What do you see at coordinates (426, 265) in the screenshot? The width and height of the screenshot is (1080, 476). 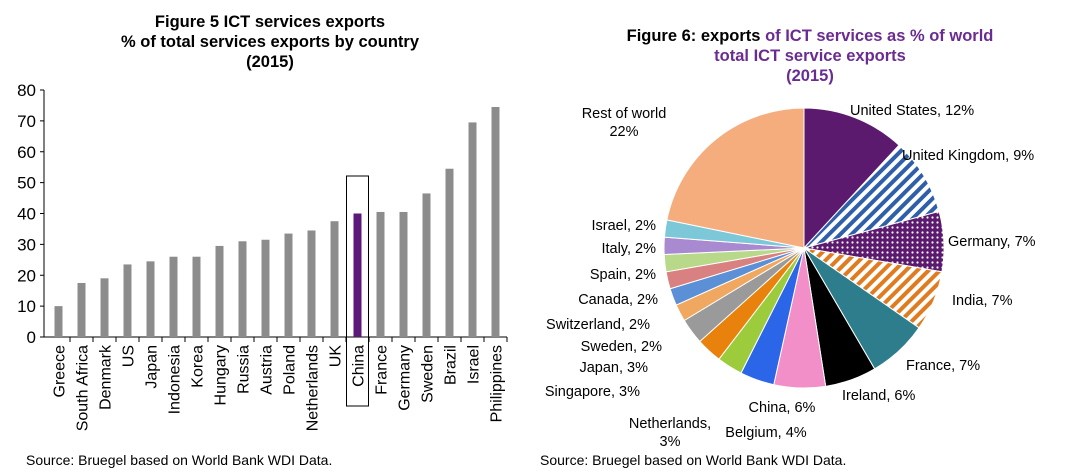 I see `bar-sweden` at bounding box center [426, 265].